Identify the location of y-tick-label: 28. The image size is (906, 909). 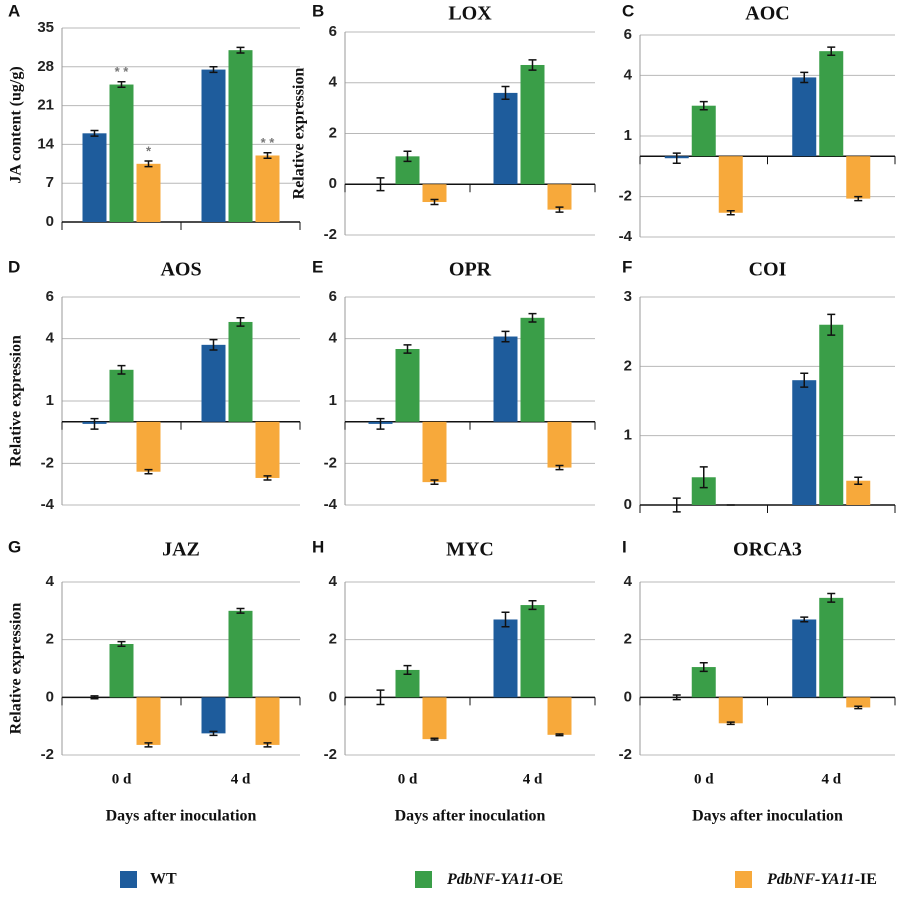
(45, 66).